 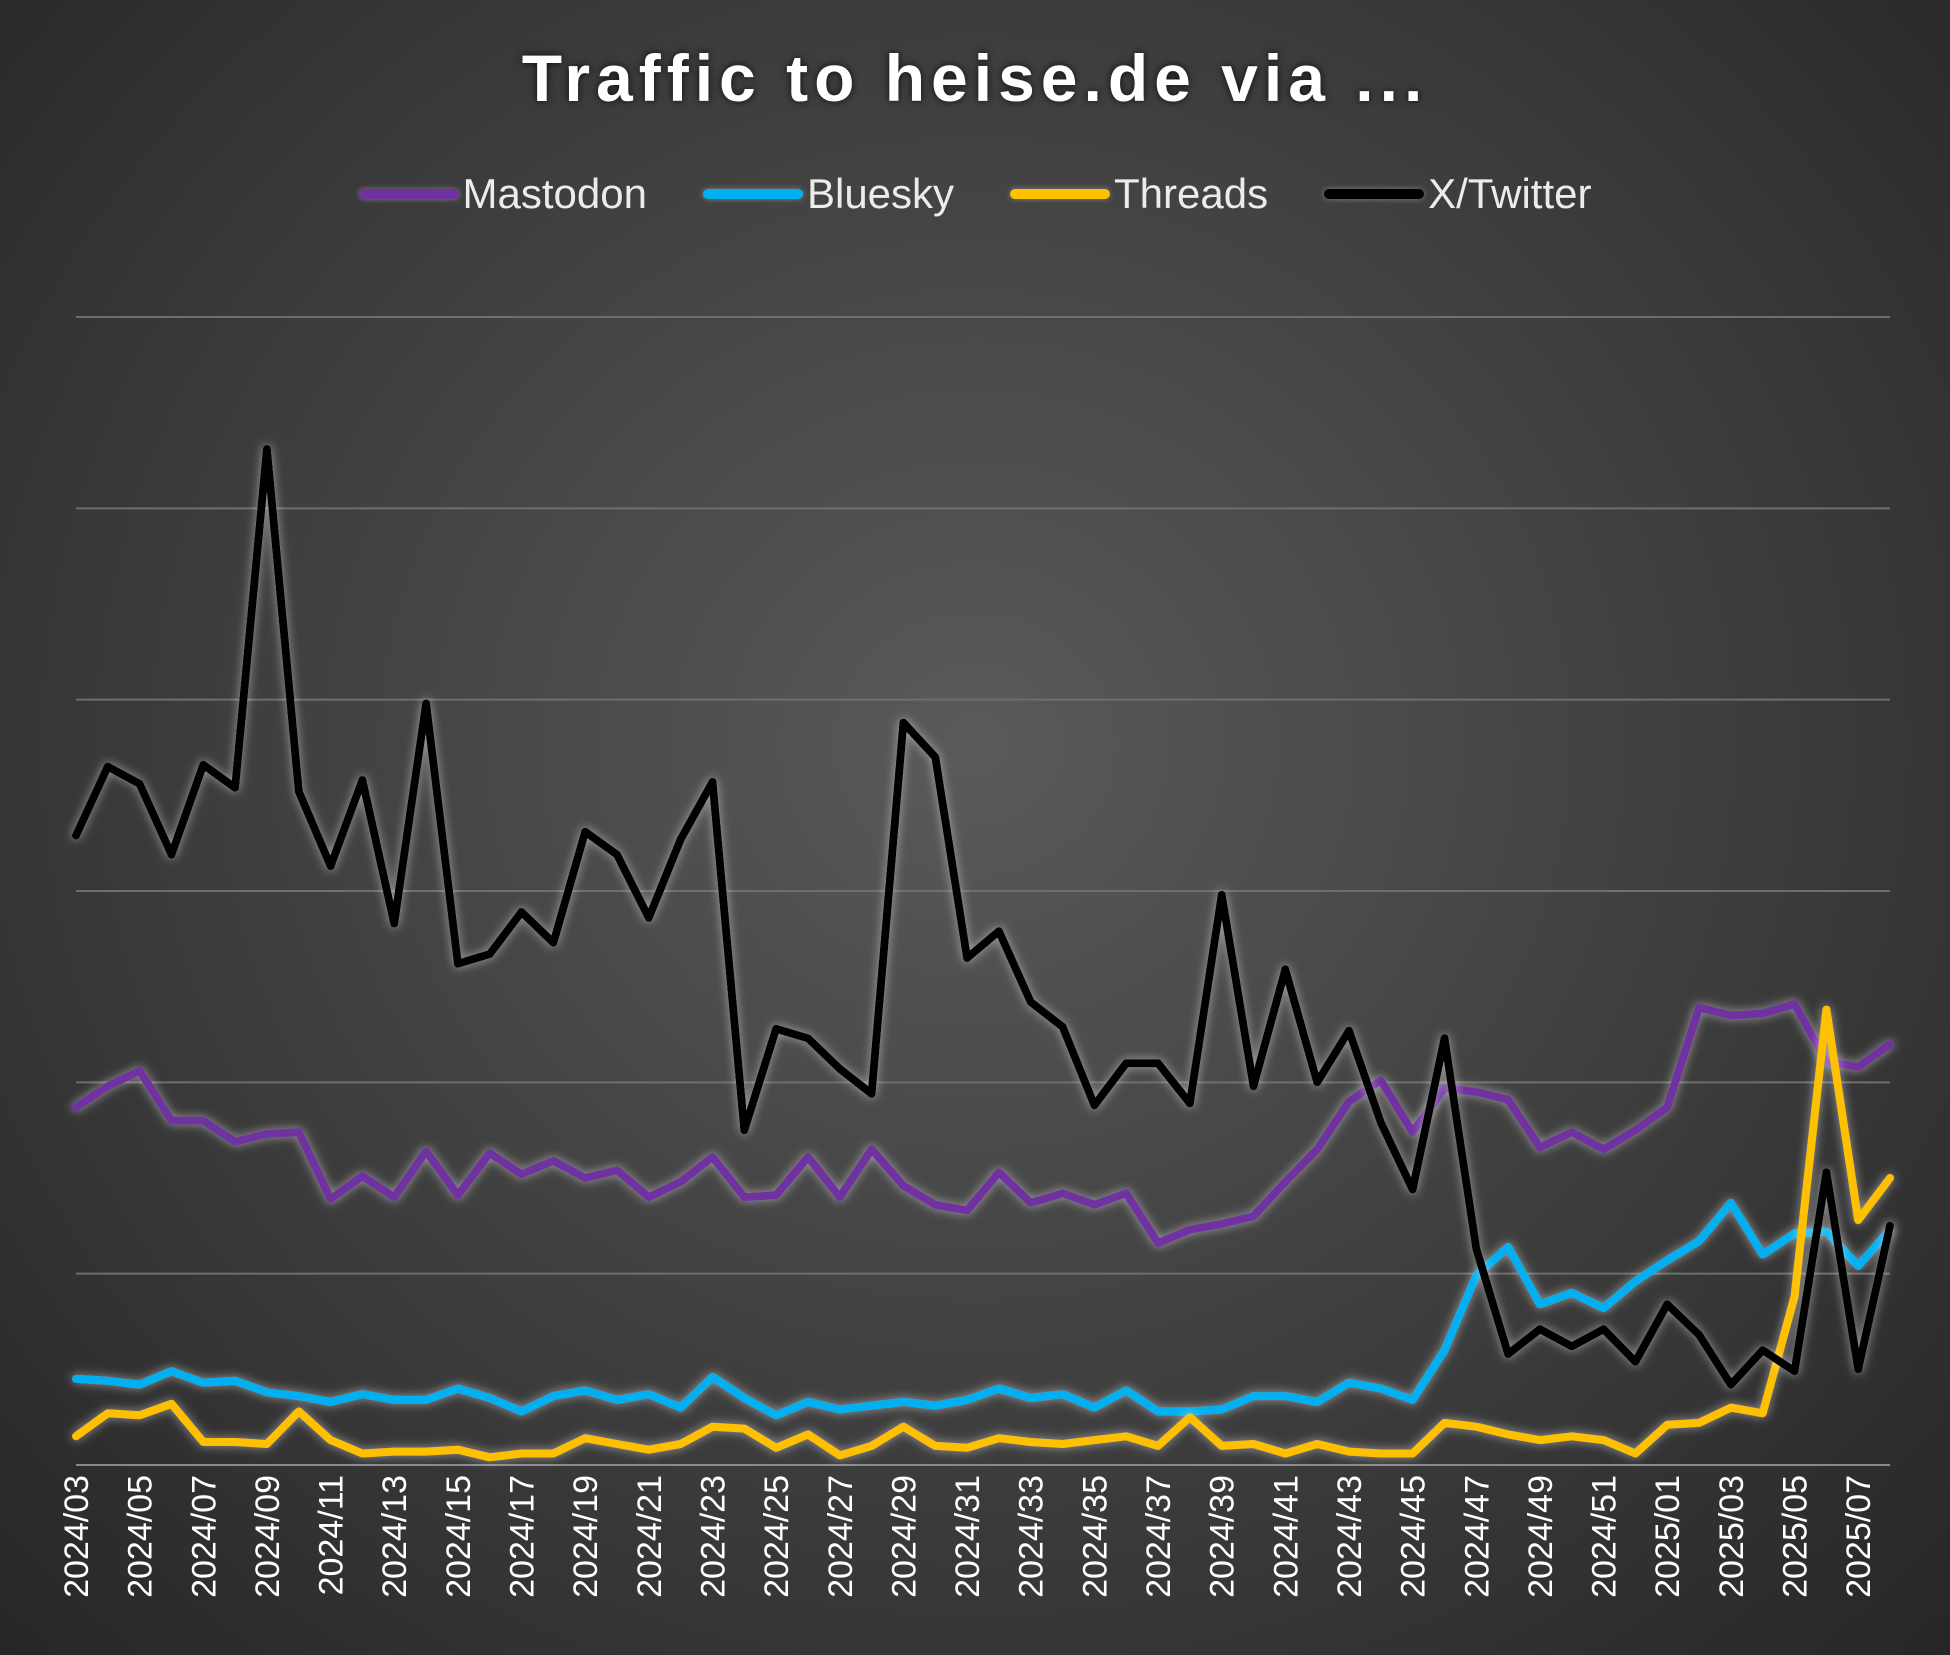 I want to click on x-tick-label: 2024/35, so click(x=1095, y=1536).